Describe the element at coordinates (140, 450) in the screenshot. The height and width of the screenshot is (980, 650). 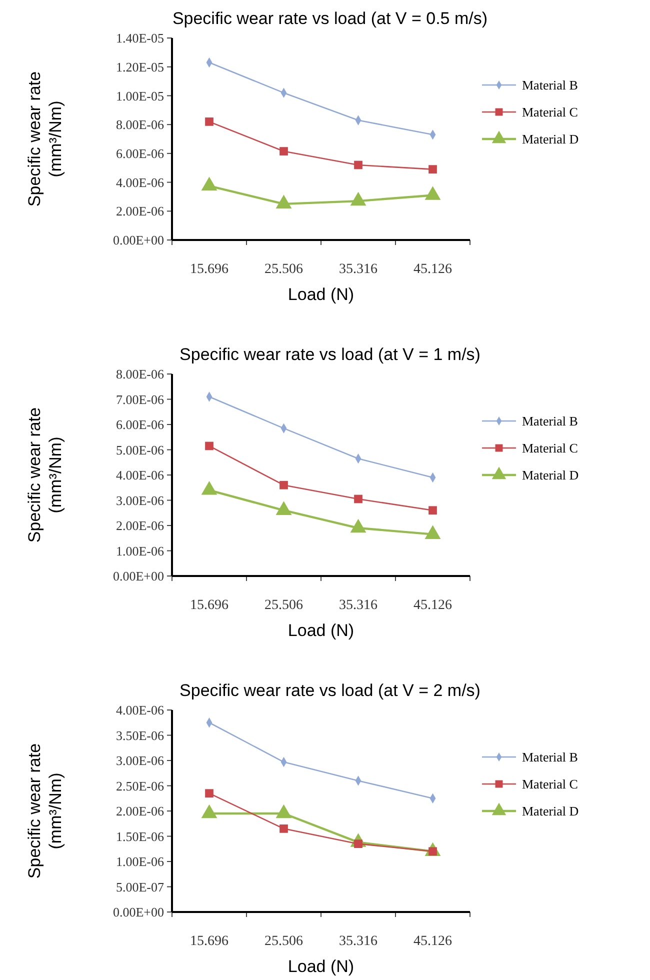
I see `y-tick-label: 5.00E-06` at that location.